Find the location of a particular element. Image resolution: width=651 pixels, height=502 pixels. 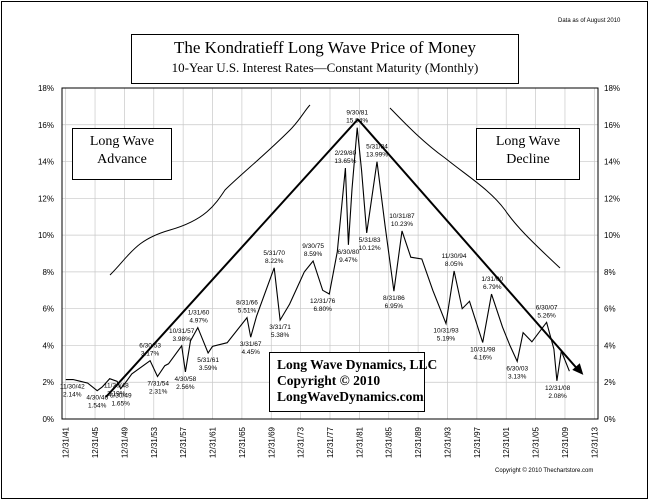

annotation-date: 6/30/53 is located at coordinates (150, 346).